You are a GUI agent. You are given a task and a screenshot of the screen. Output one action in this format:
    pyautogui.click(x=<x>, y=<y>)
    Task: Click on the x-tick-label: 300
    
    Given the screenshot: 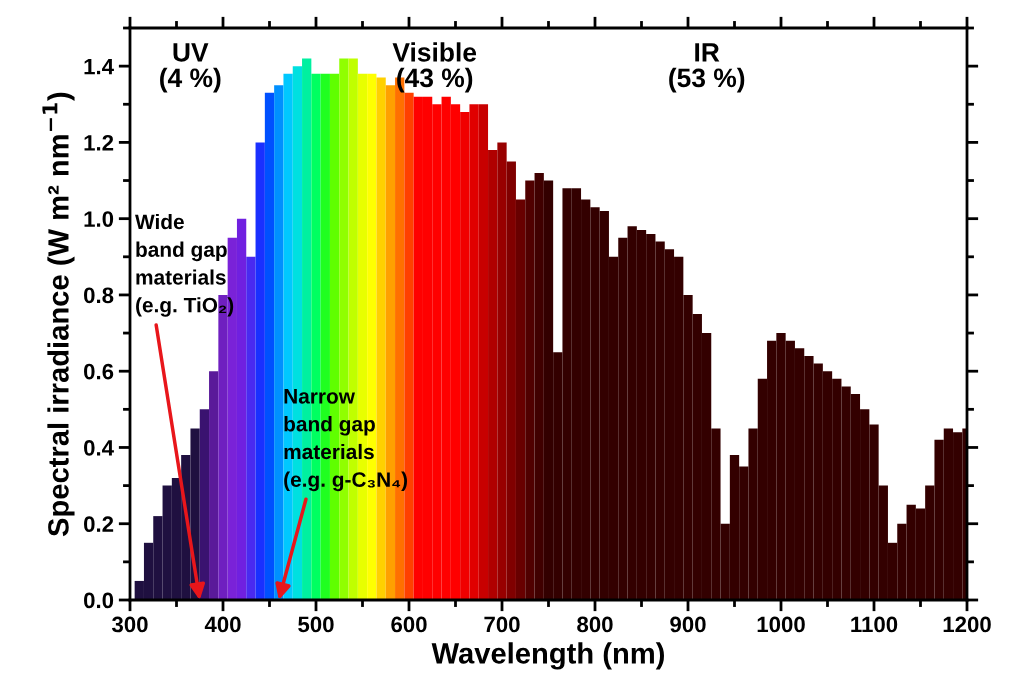 What is the action you would take?
    pyautogui.click(x=129, y=624)
    